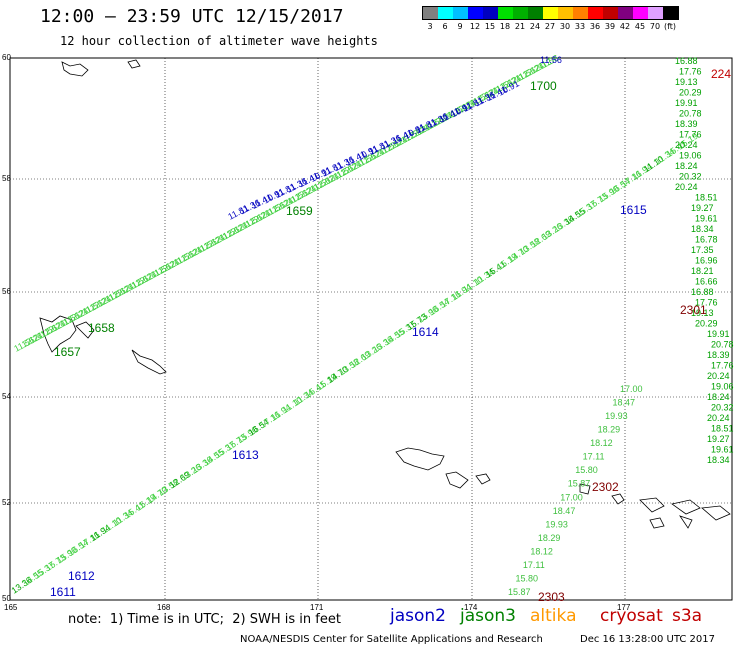  I want to click on swh-value: 19.91, so click(718, 334).